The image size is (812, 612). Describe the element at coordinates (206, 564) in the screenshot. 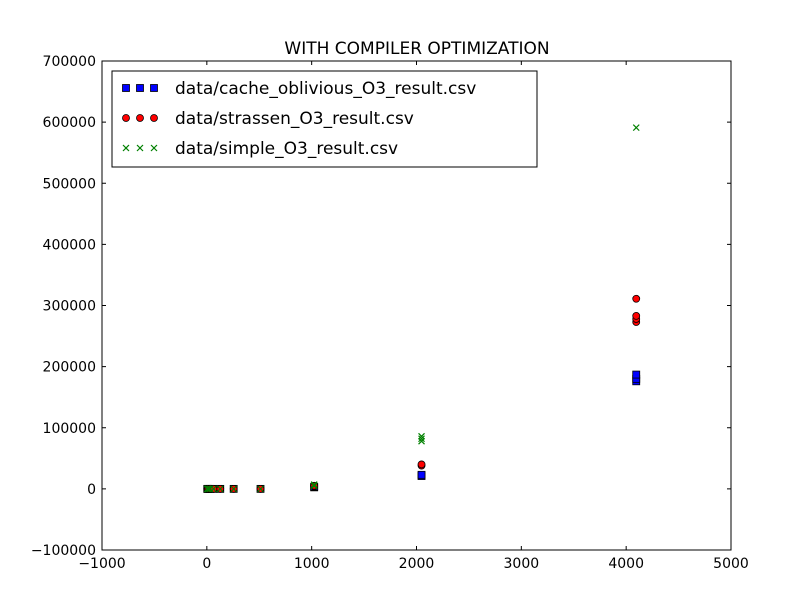

I see `x-tick-label: 0` at that location.